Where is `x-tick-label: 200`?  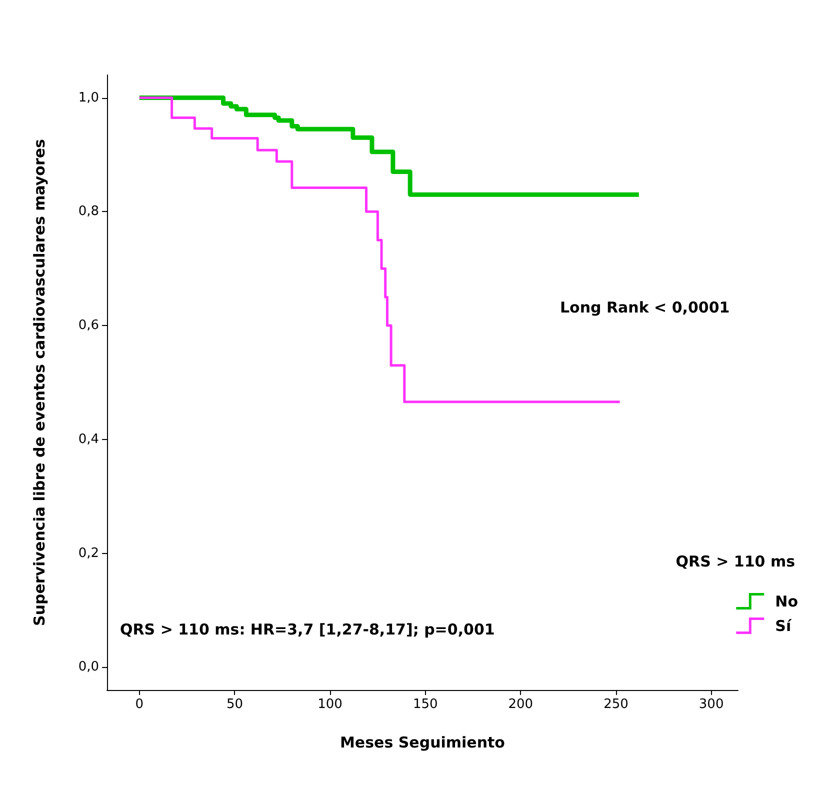 x-tick-label: 200 is located at coordinates (521, 704).